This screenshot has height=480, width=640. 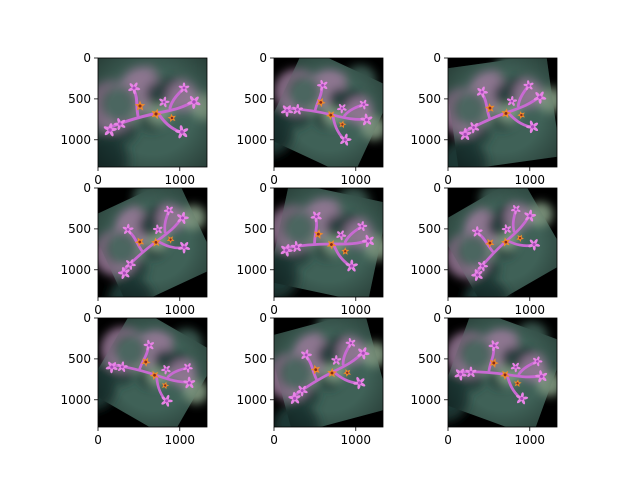 What do you see at coordinates (310, 379) in the screenshot?
I see `subplot-8: 0 500 1000 0 1000` at bounding box center [310, 379].